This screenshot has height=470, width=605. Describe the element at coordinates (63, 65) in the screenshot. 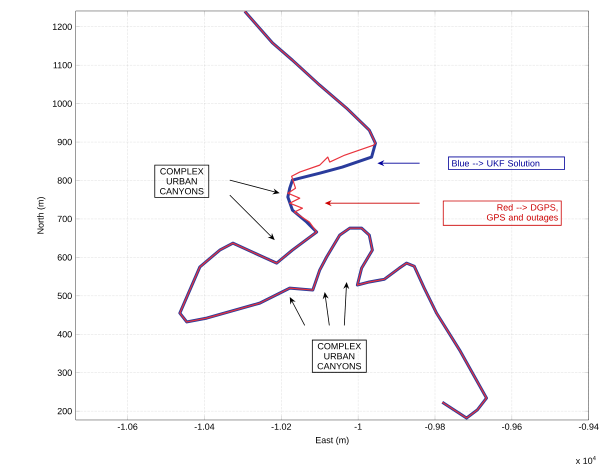

I see `y-tick-label: 1100` at that location.